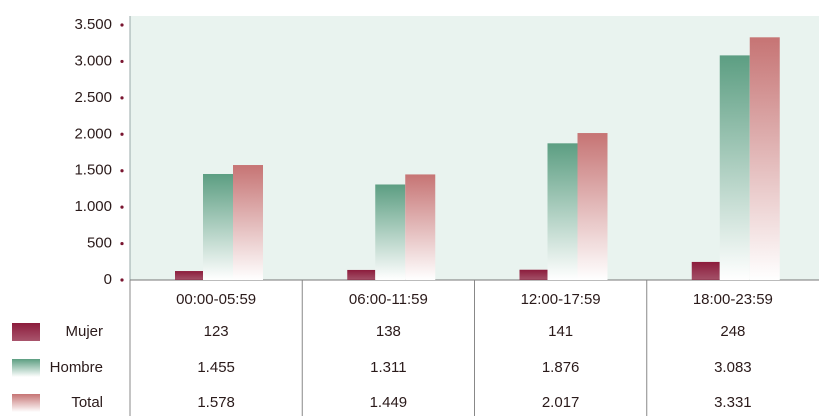 This screenshot has height=416, width=819. Describe the element at coordinates (93, 24) in the screenshot. I see `y-tick-label: 3.500` at that location.